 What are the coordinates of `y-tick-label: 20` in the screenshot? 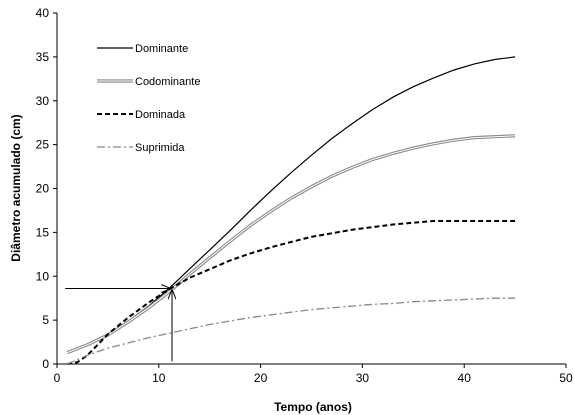 It's located at (43, 189).